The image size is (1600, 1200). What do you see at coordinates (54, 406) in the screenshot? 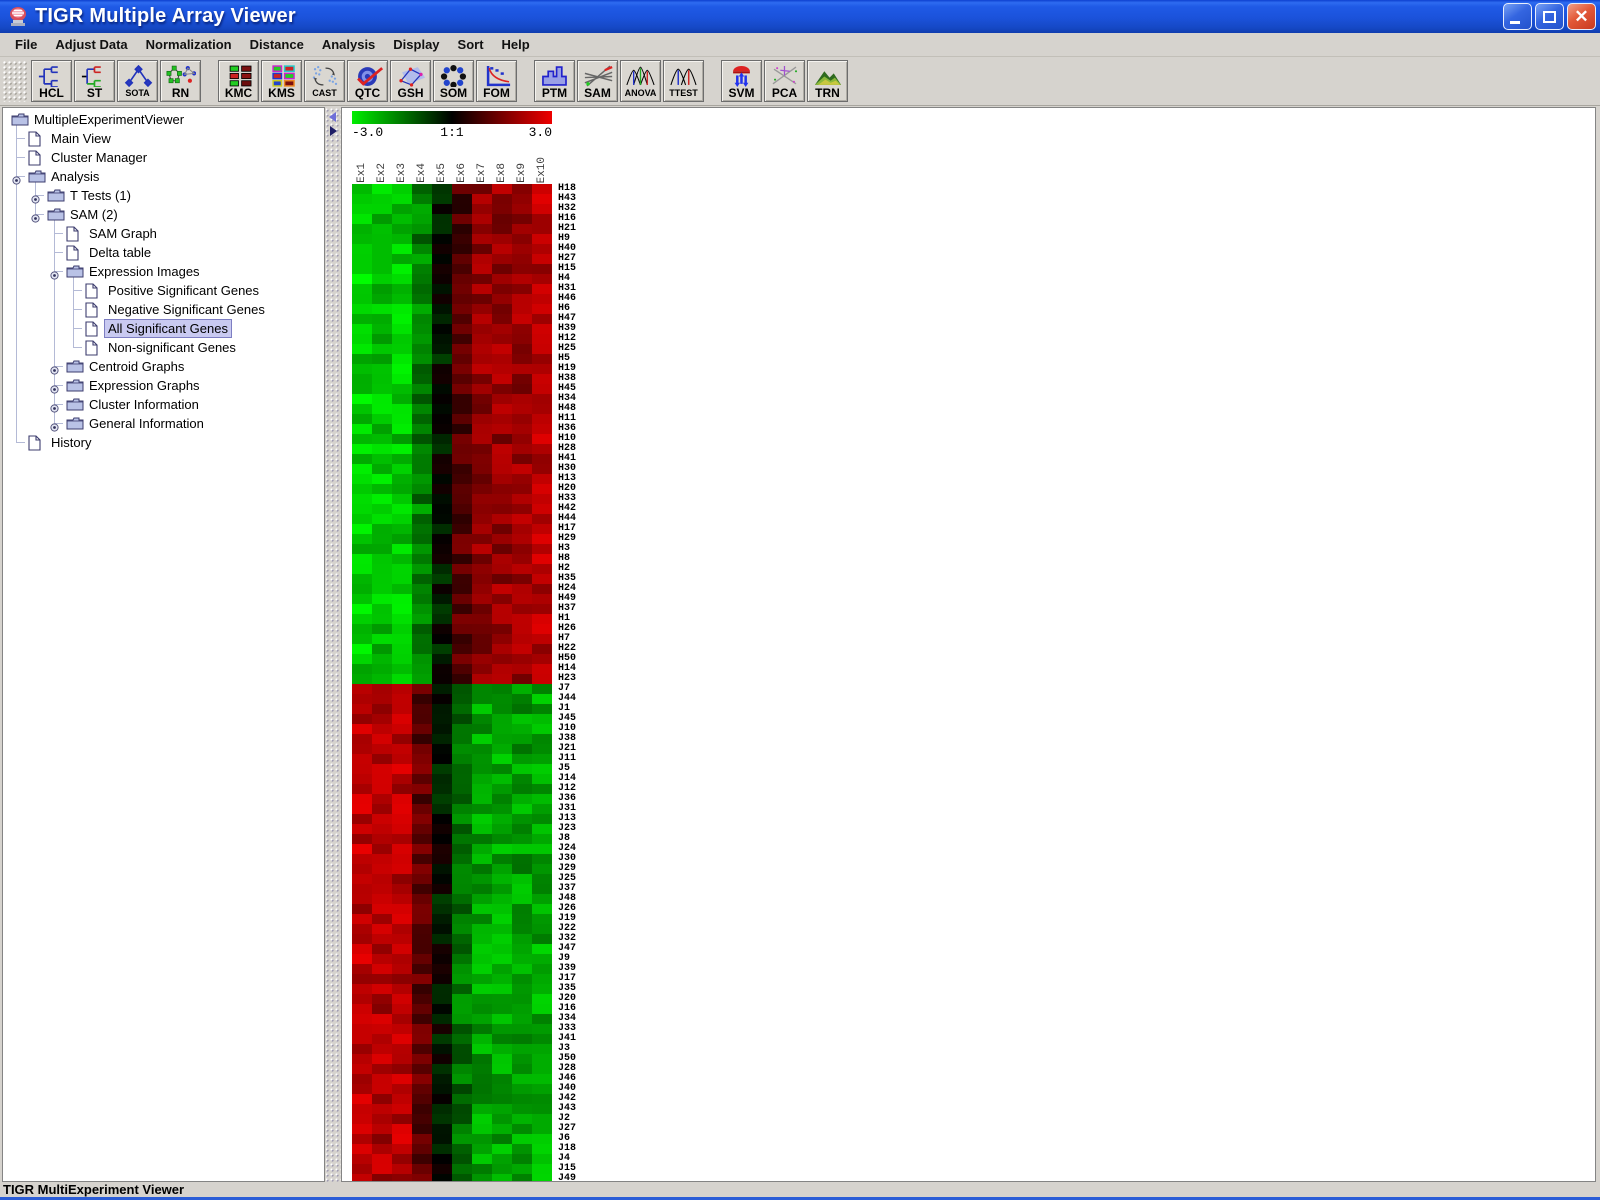
I see `tree-expand-handle` at bounding box center [54, 406].